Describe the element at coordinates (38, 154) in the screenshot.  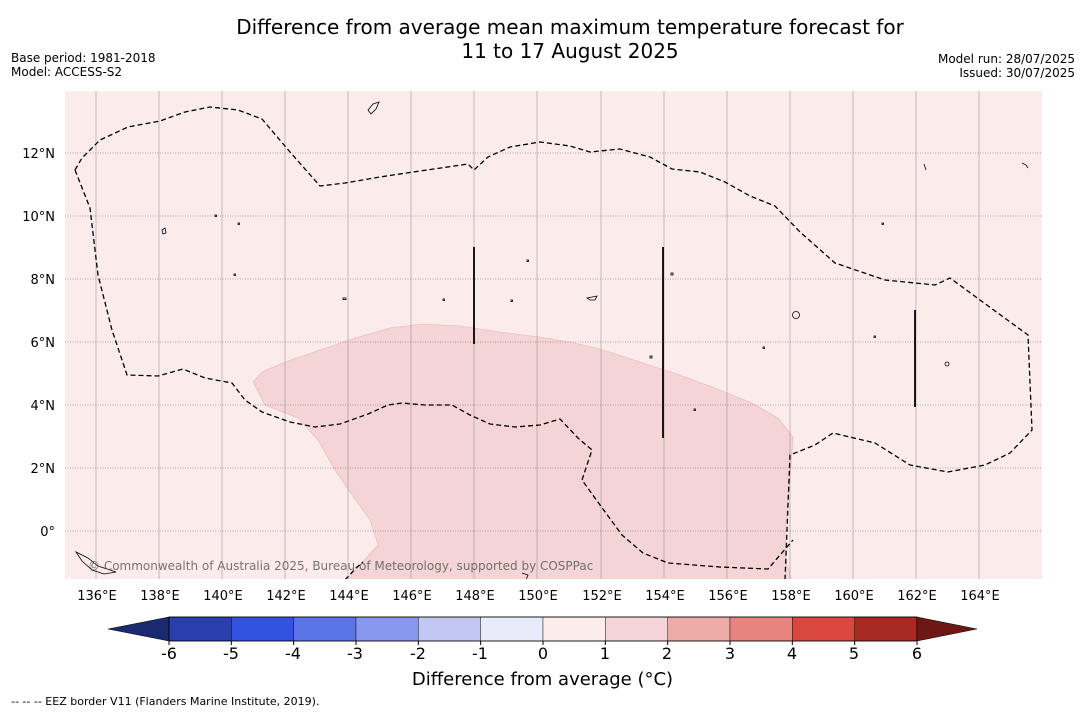
I see `lat-label: 12°N` at that location.